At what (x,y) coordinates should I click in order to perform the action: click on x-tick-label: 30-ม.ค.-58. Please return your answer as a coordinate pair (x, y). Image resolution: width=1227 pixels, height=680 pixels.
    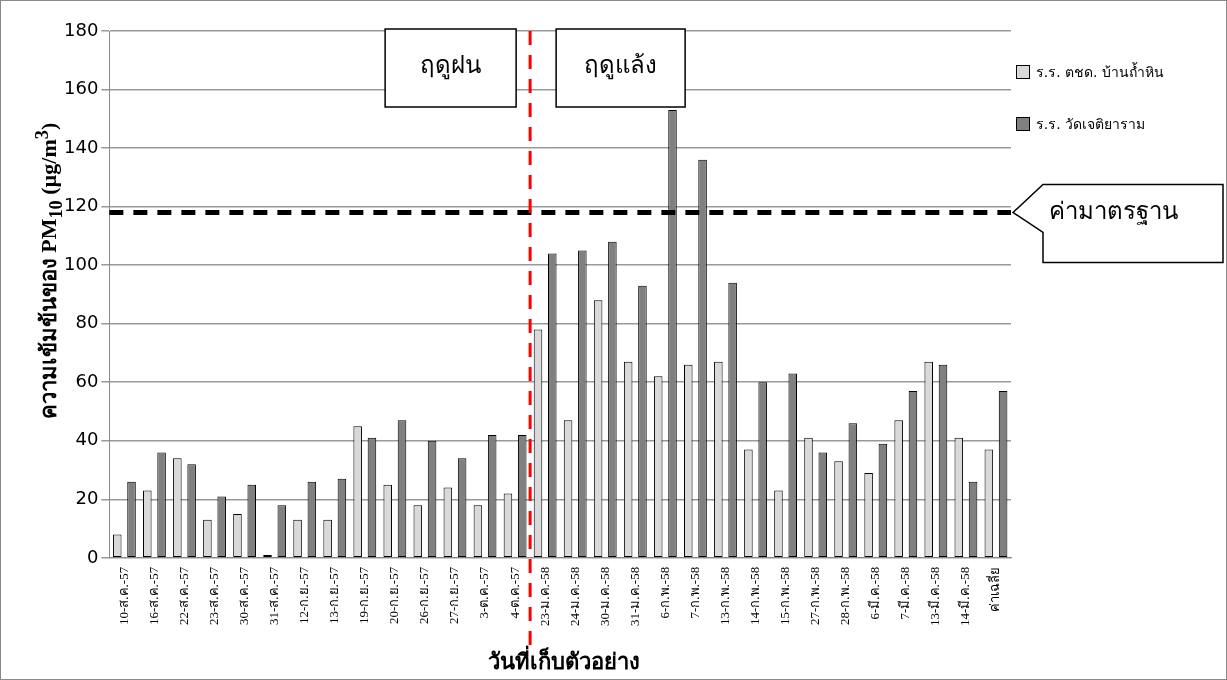
    Looking at the image, I should click on (604, 596).